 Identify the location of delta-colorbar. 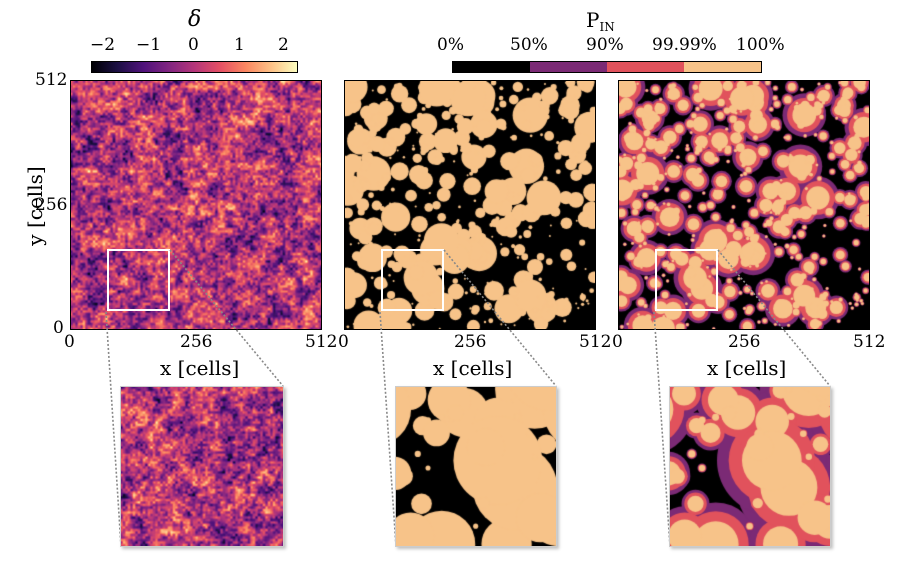
(194, 67).